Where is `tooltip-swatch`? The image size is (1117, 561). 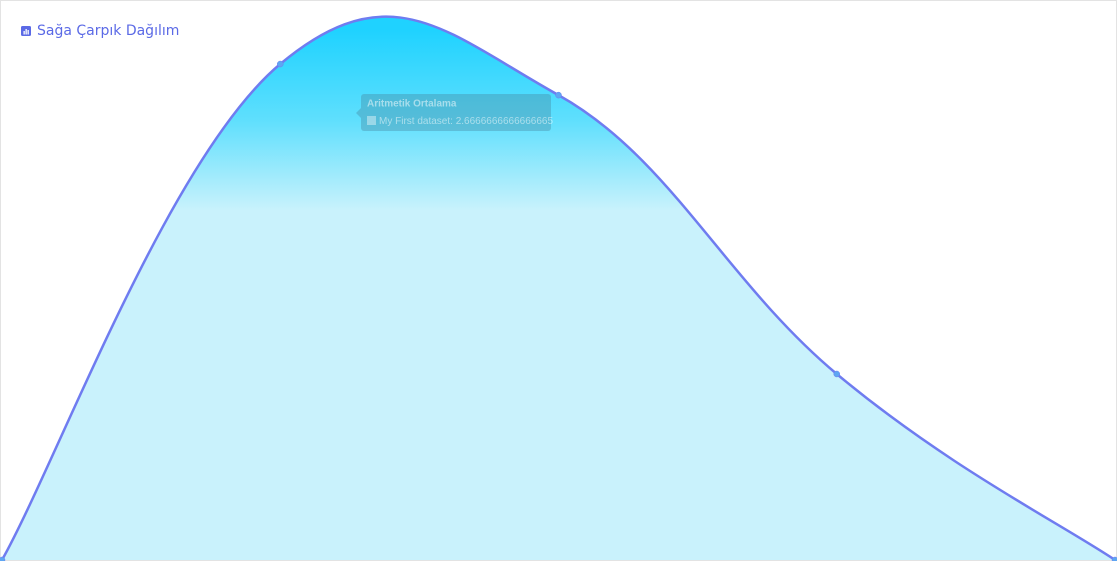
tooltip-swatch is located at coordinates (371, 120).